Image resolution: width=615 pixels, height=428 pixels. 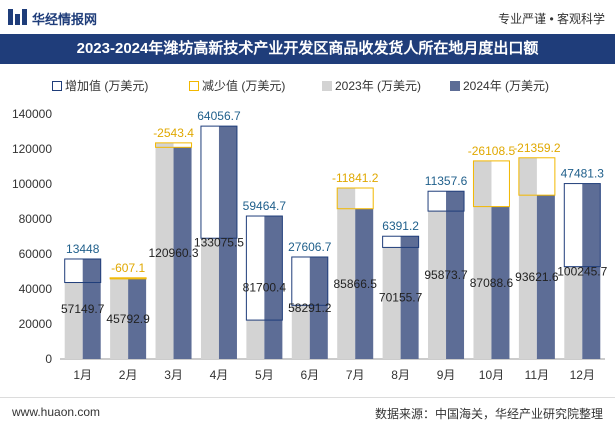 What do you see at coordinates (32, 114) in the screenshot?
I see `y-tick-label: 140000` at bounding box center [32, 114].